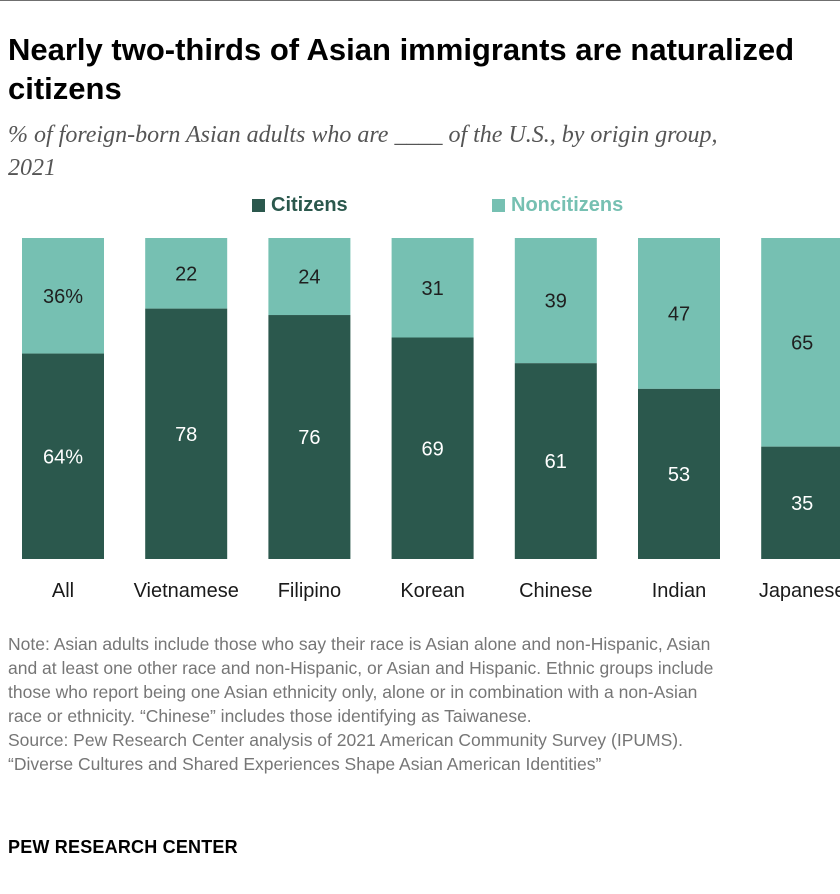 This screenshot has height=894, width=840. I want to click on data-label-citizens-japanese: 35, so click(802, 504).